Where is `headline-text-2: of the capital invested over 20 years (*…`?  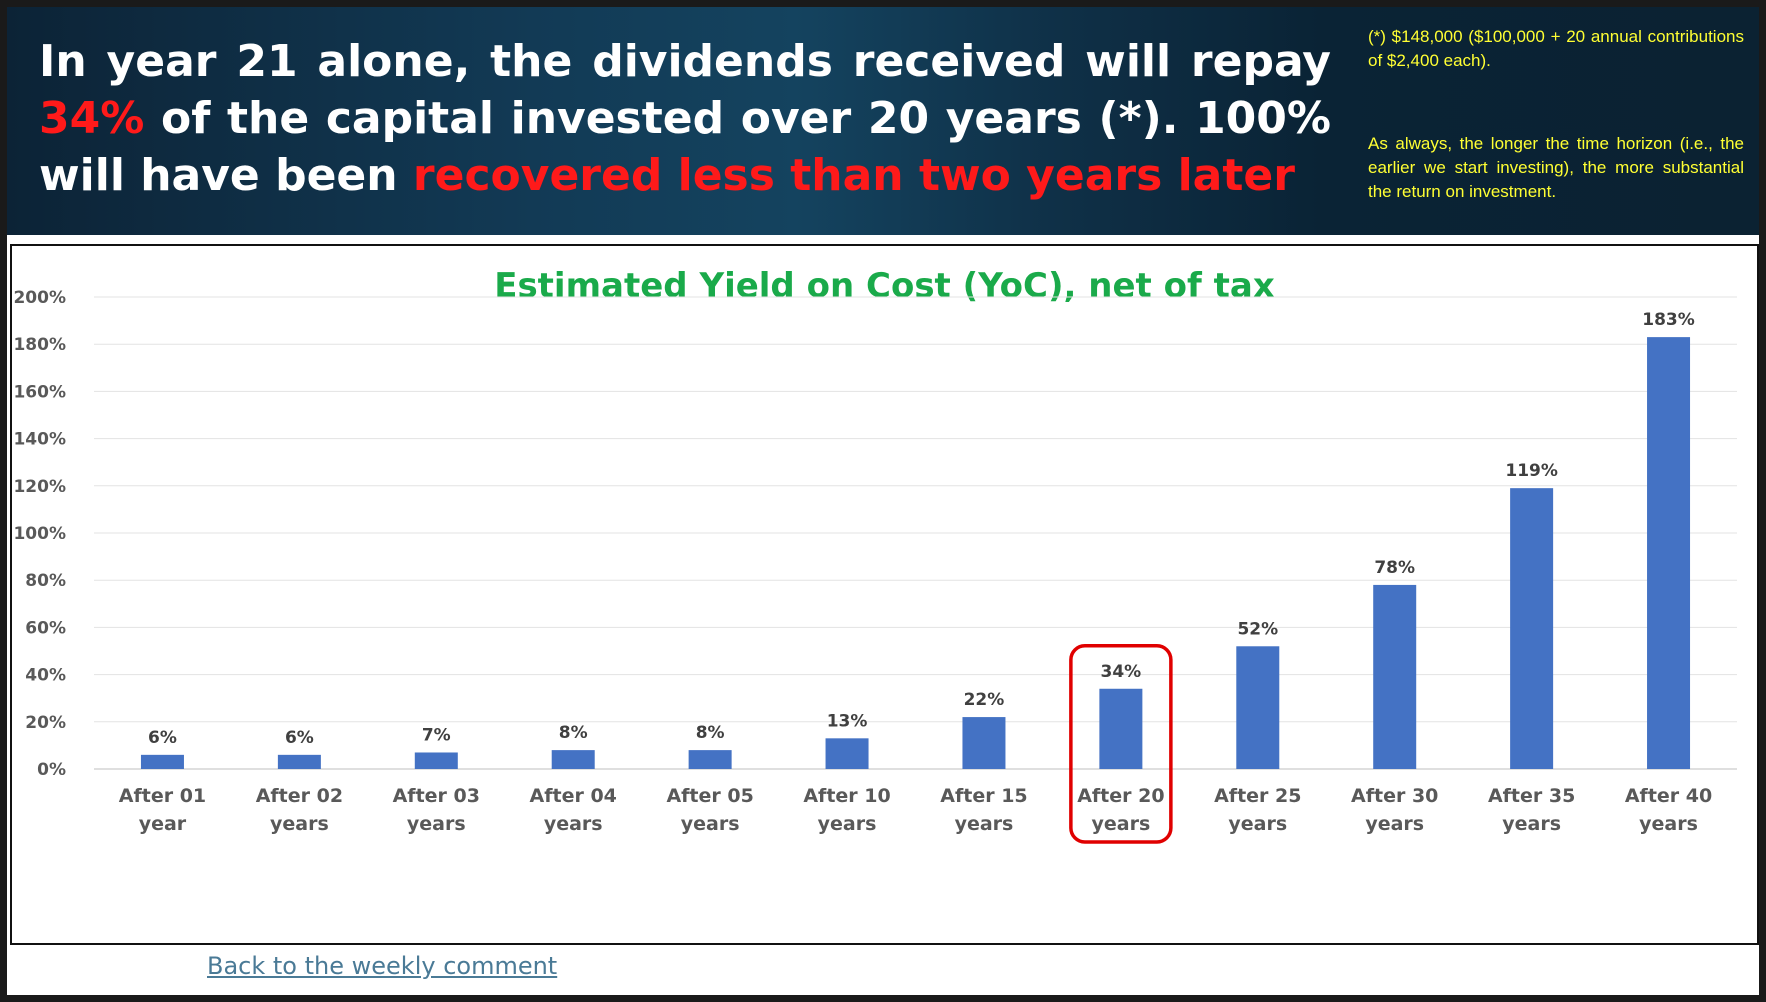 headline-text-2: of the capital invested over 20 years (*… is located at coordinates (685, 147).